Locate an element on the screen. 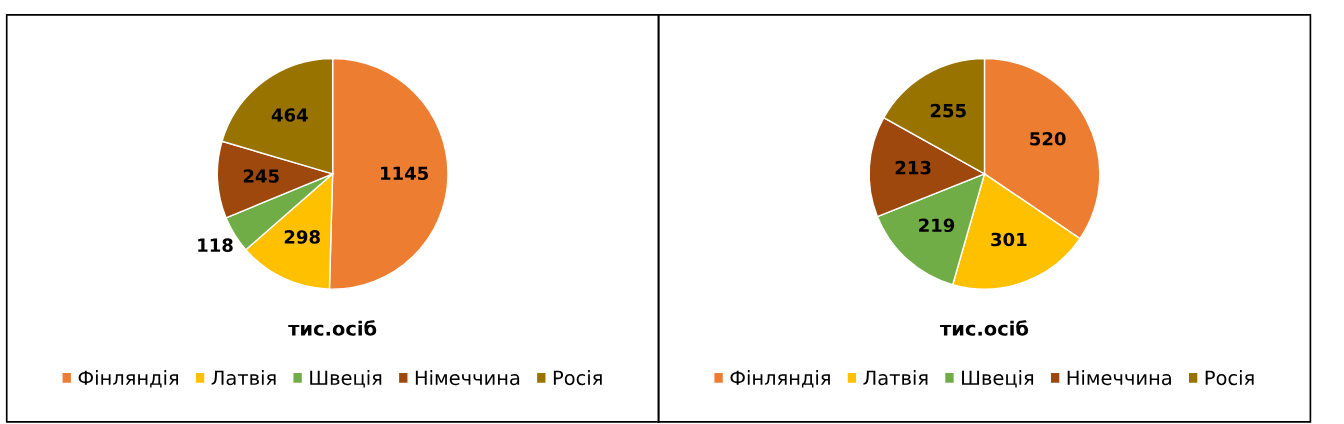  data-label: 464 is located at coordinates (289, 115).